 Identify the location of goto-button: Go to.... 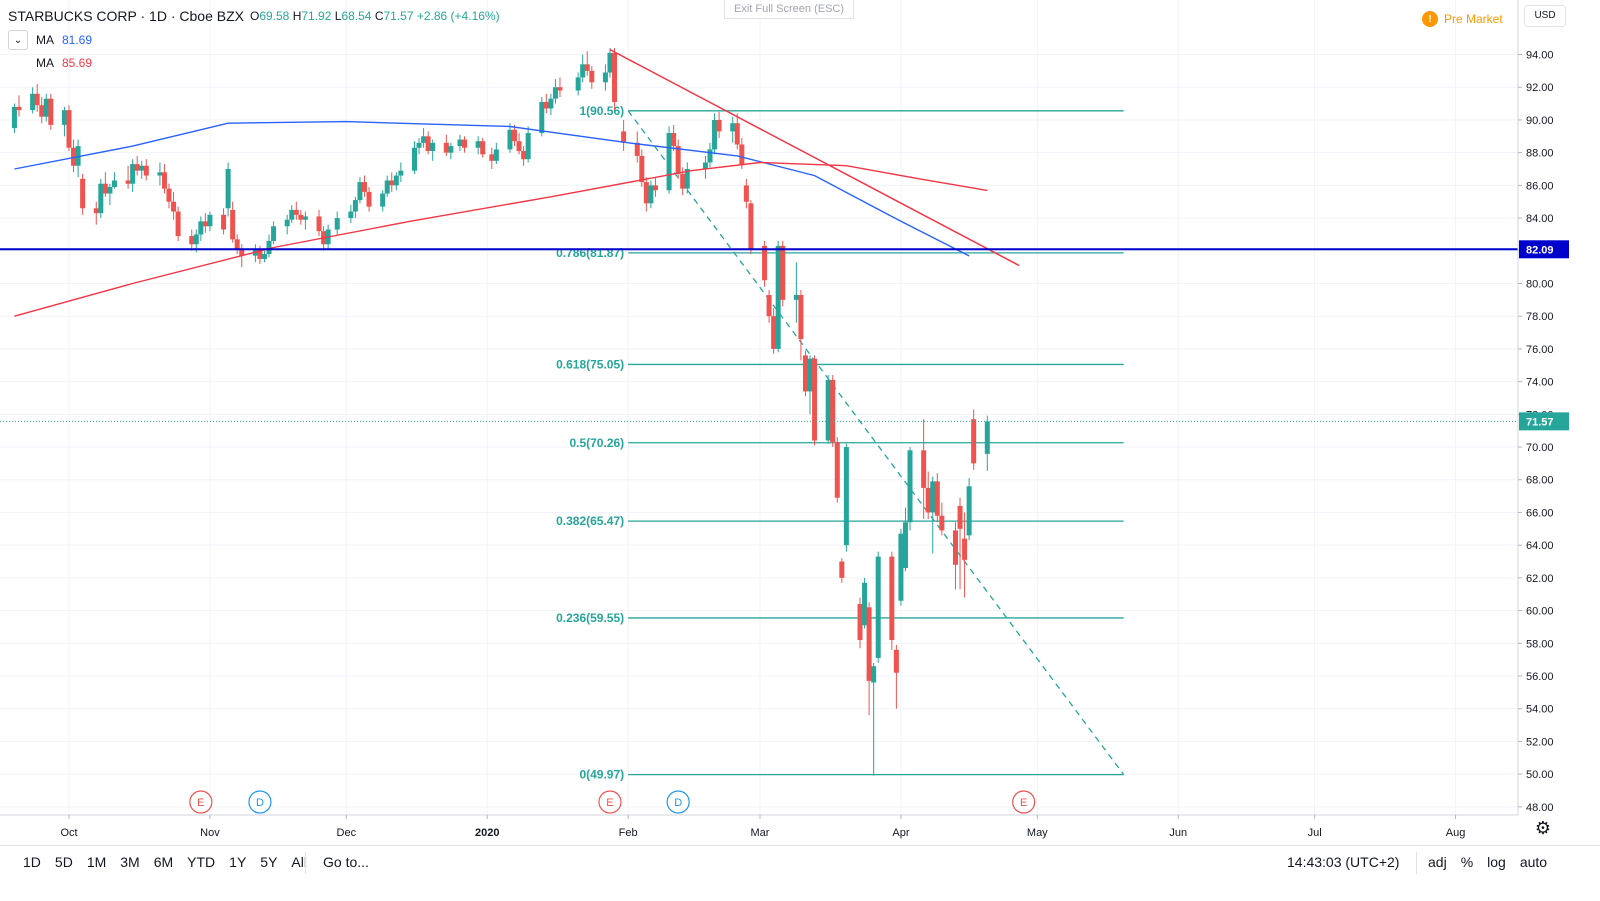
(346, 862).